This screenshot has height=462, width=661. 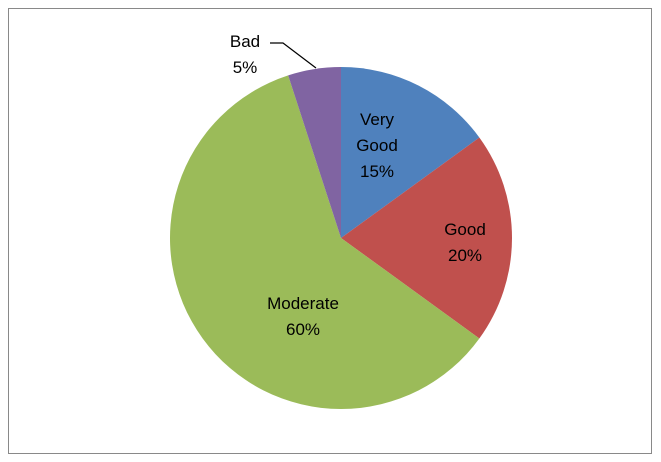 I want to click on slice-value: 15%, so click(x=377, y=171).